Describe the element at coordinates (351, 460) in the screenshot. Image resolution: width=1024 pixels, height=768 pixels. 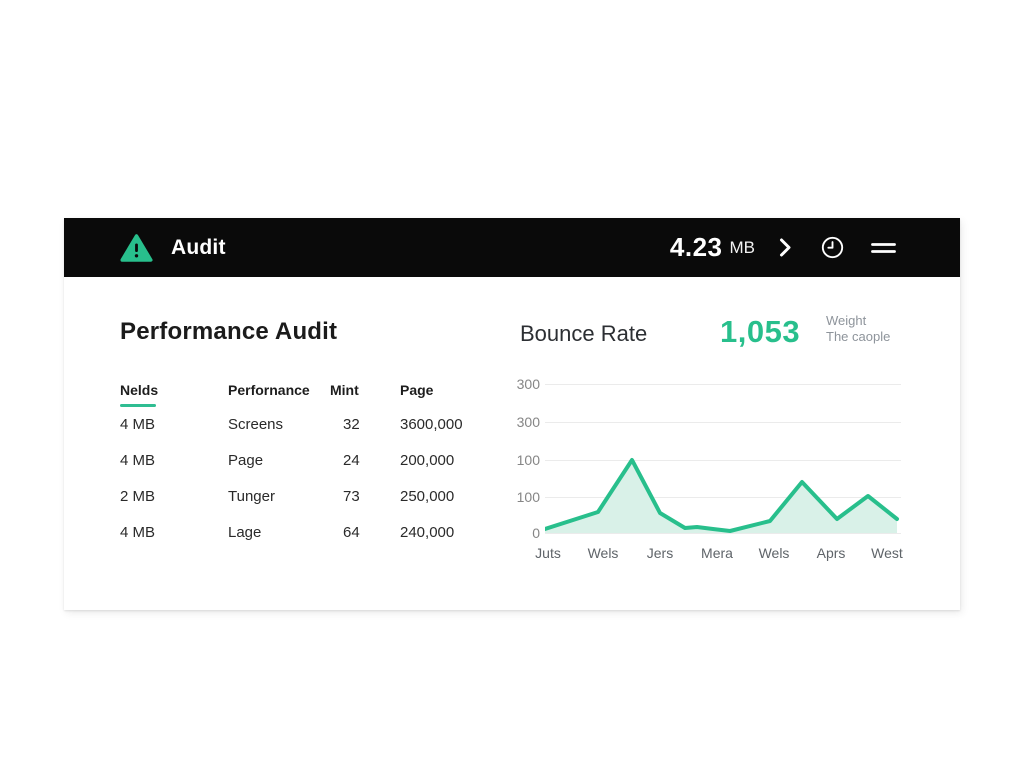
I see `table-cell: 24` at that location.